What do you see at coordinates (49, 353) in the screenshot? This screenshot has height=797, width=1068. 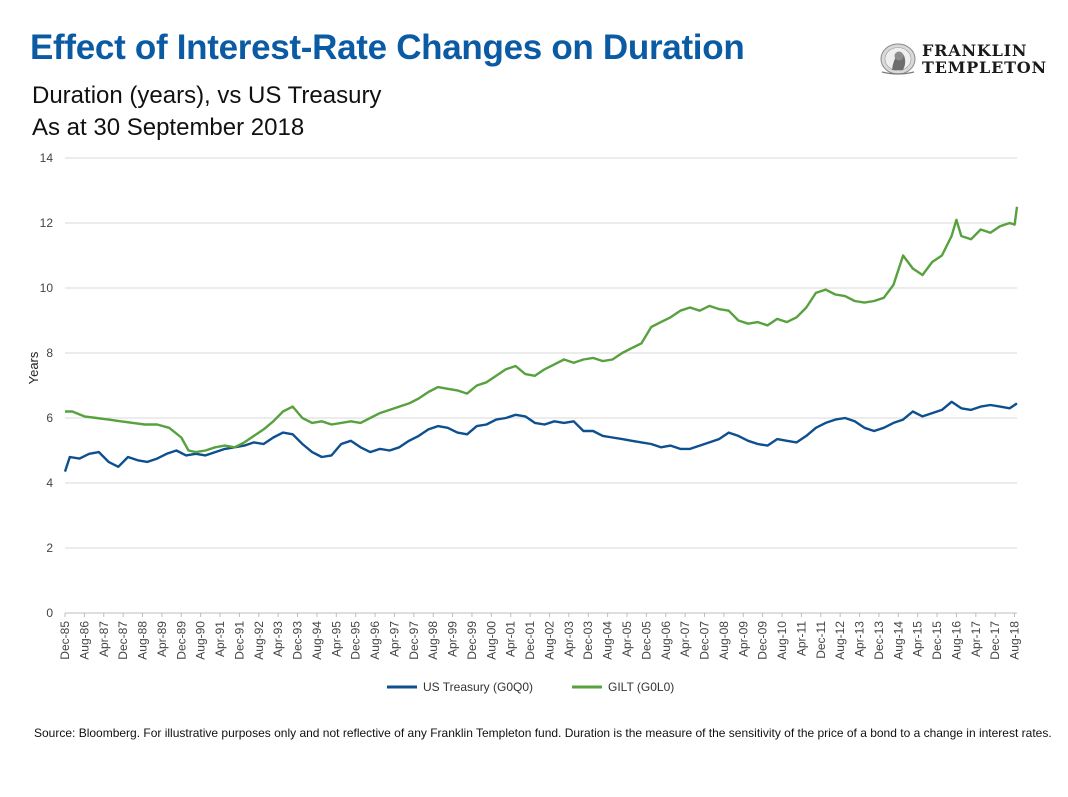 I see `y-tick-label: 8` at bounding box center [49, 353].